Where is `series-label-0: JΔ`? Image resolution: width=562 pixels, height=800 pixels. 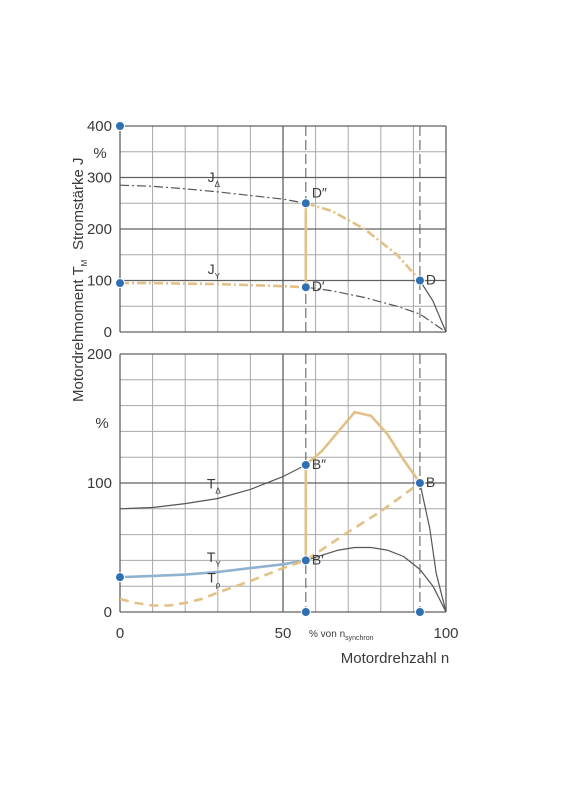 series-label-0: JΔ is located at coordinates (214, 179).